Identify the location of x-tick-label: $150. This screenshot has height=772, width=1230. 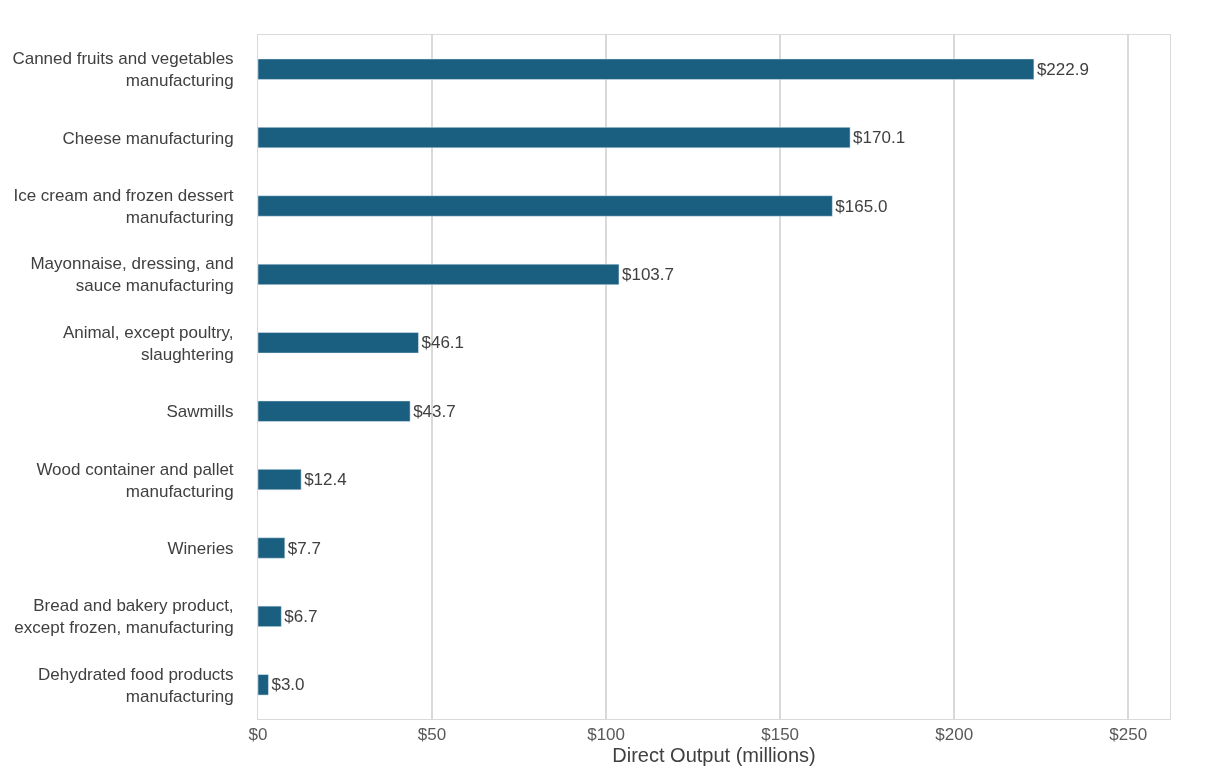
(780, 735).